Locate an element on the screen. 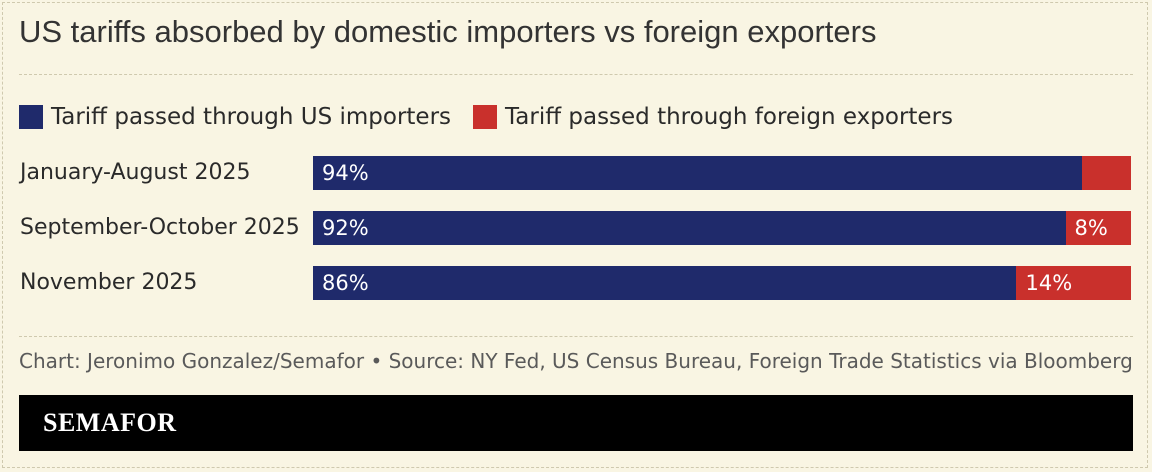 This screenshot has height=472, width=1152. stacked-bar: 94% is located at coordinates (722, 173).